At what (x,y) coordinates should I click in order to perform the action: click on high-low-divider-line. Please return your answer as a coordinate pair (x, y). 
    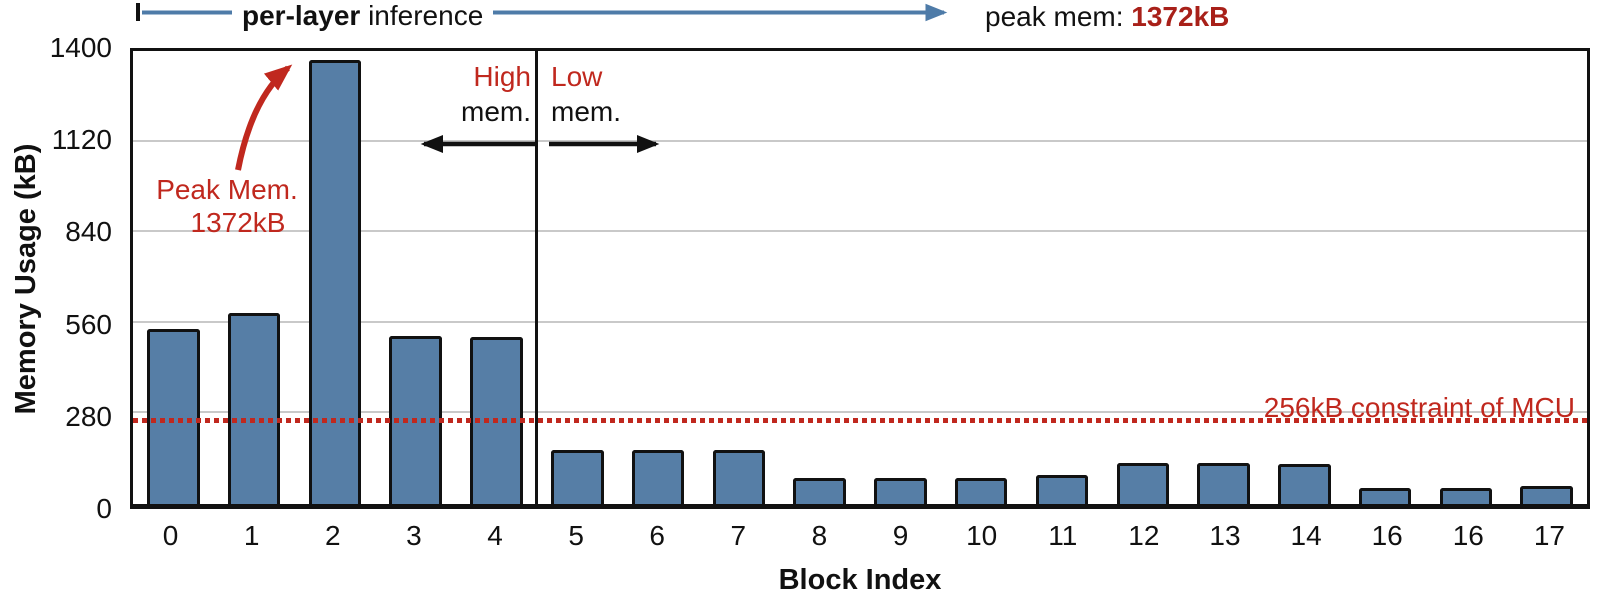
    Looking at the image, I should click on (537, 277).